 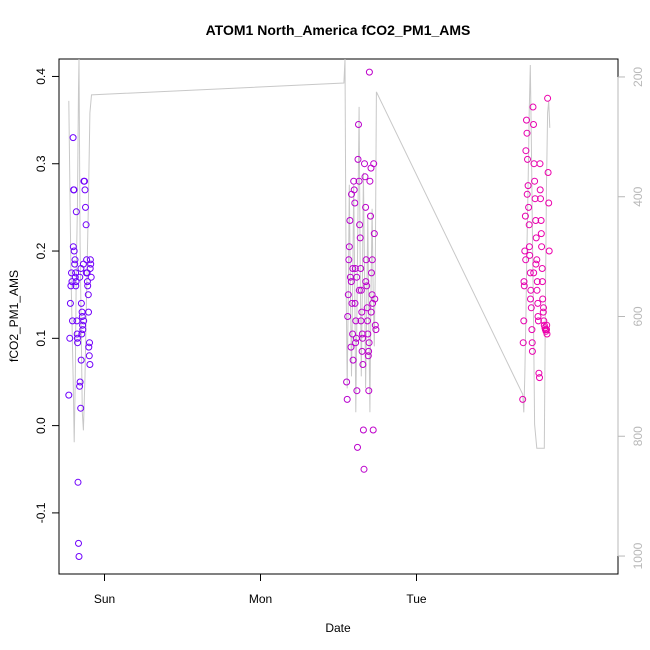 I want to click on y-tick-label: 0.1, so click(x=41, y=338).